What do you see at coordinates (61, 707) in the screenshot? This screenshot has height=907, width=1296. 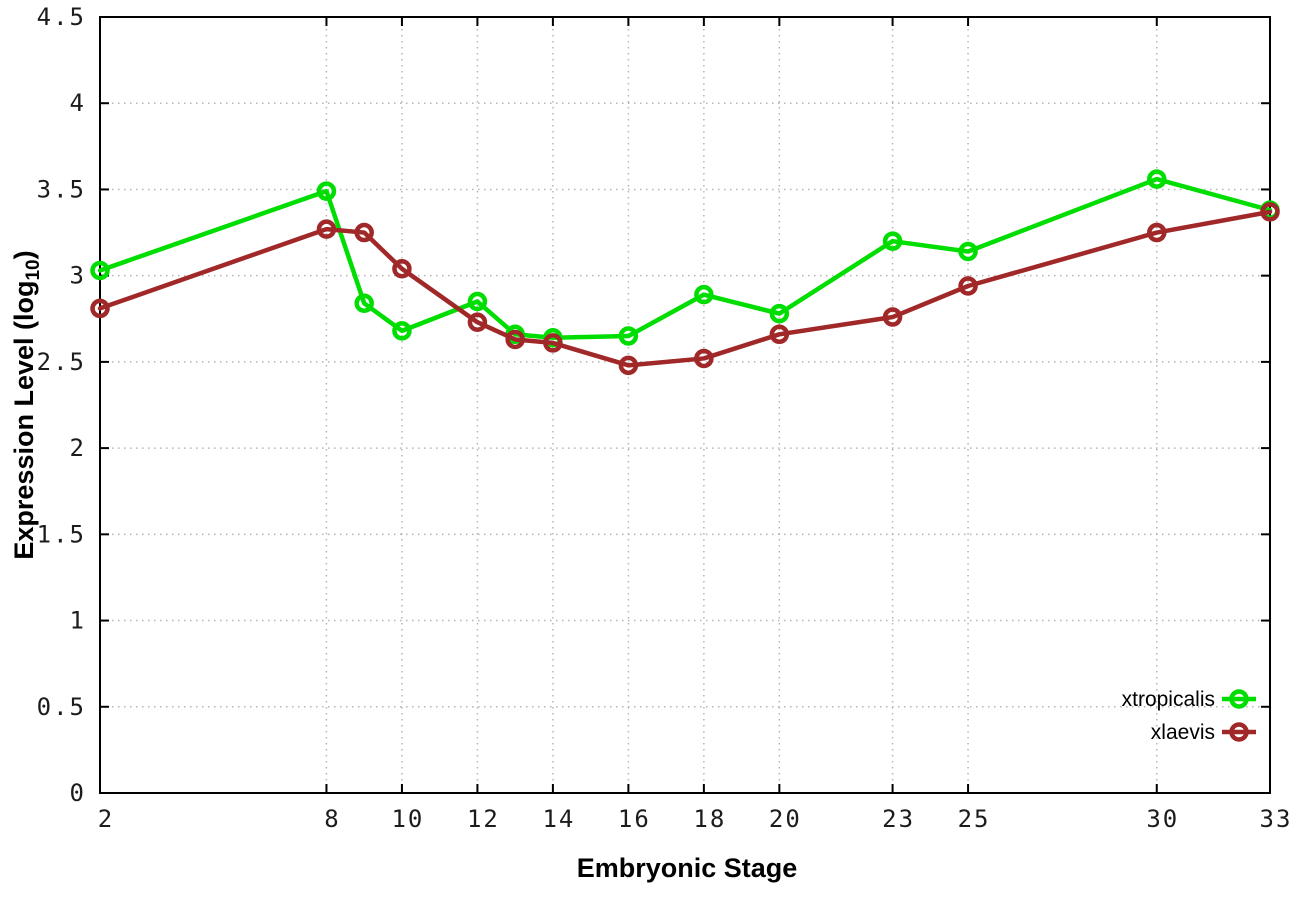 I see `y-tick-label: 0.5` at bounding box center [61, 707].